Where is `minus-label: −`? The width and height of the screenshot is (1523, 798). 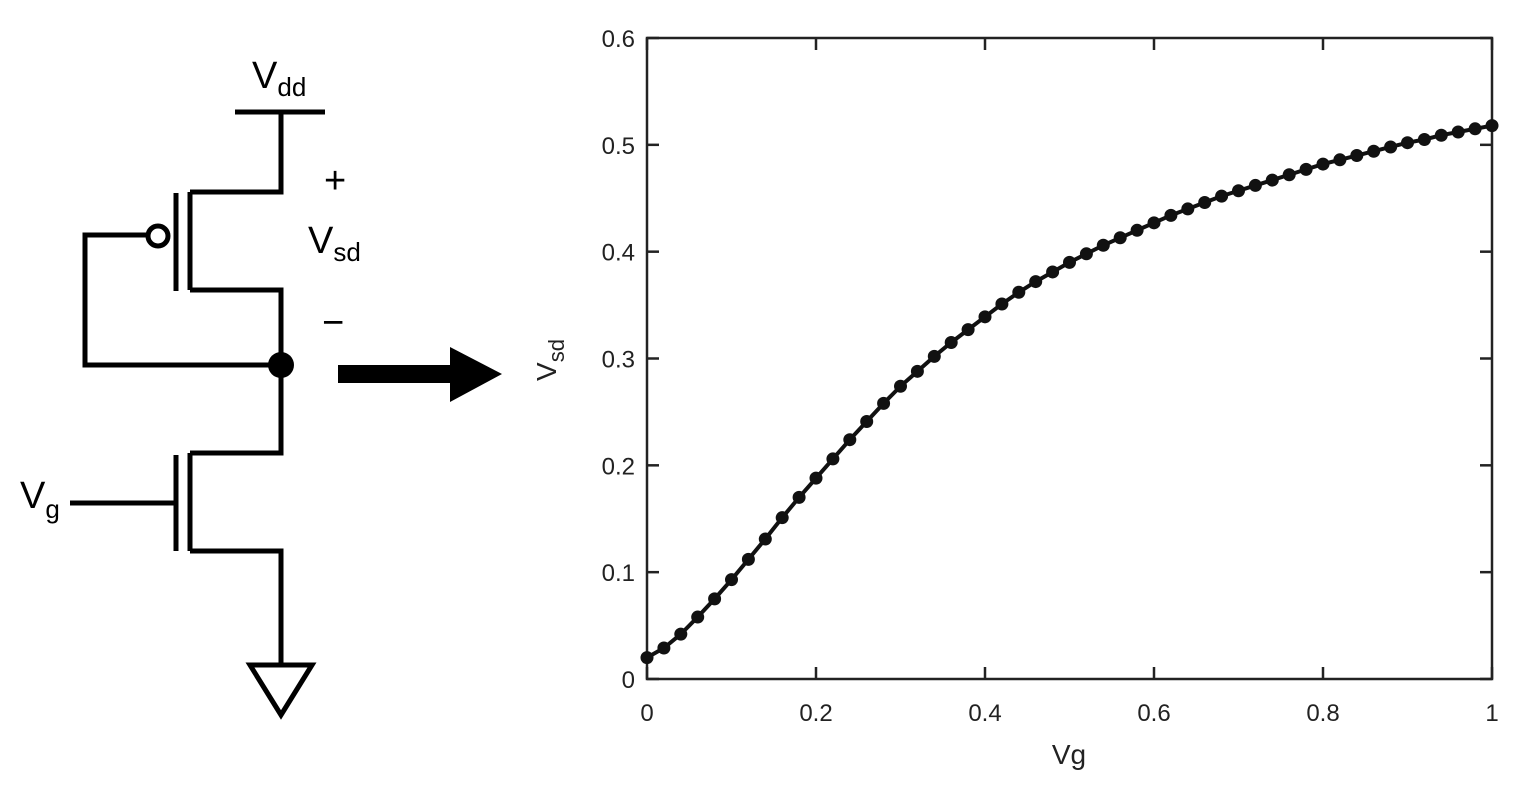 minus-label: − is located at coordinates (333, 323).